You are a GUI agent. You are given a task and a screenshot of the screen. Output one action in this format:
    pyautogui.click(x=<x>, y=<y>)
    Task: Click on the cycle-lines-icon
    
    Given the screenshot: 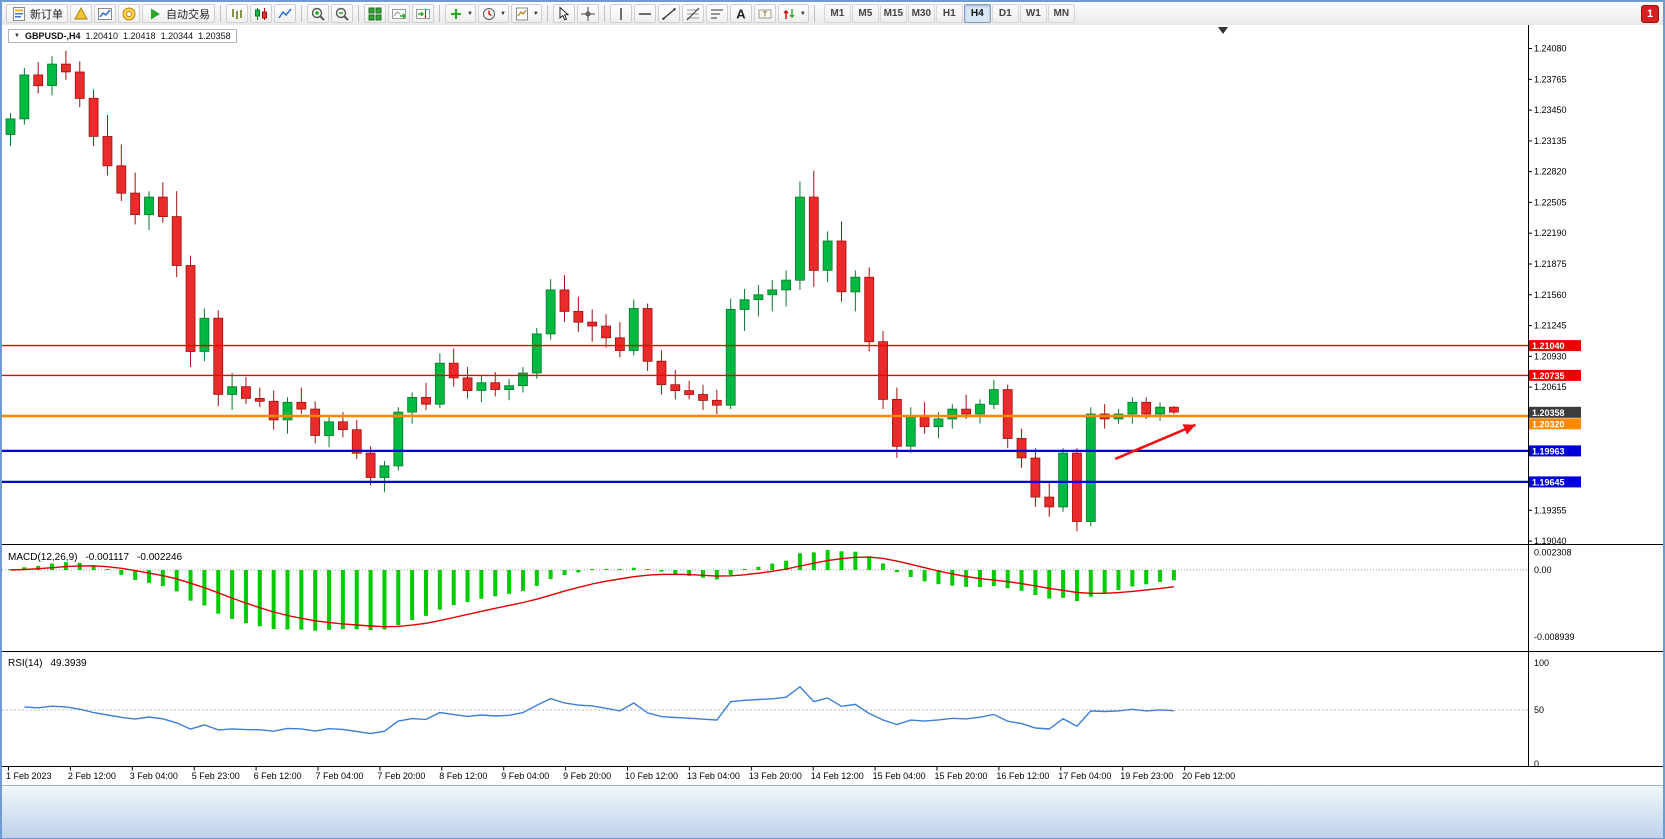 What is the action you would take?
    pyautogui.click(x=716, y=13)
    